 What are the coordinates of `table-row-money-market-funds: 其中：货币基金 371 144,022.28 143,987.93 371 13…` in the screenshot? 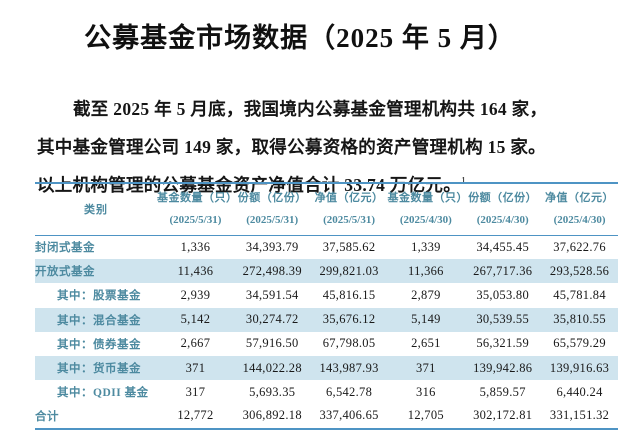 It's located at (326, 368).